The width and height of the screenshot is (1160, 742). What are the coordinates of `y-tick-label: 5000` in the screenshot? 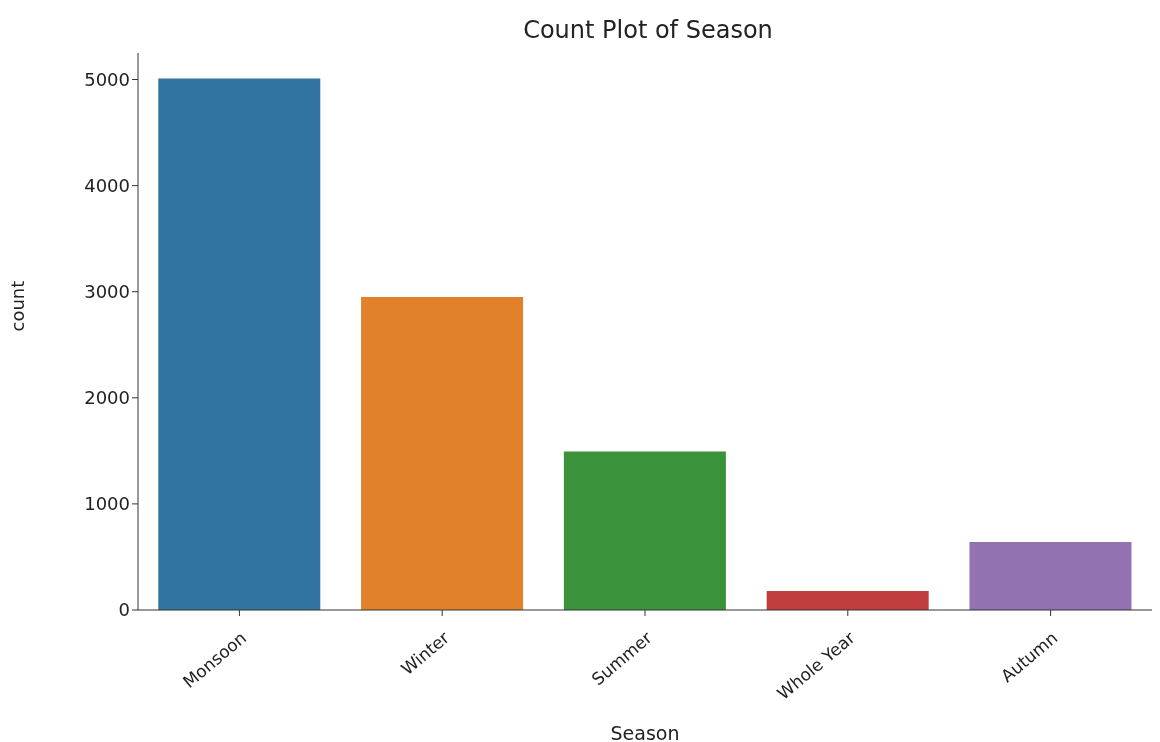 It's located at (107, 79).